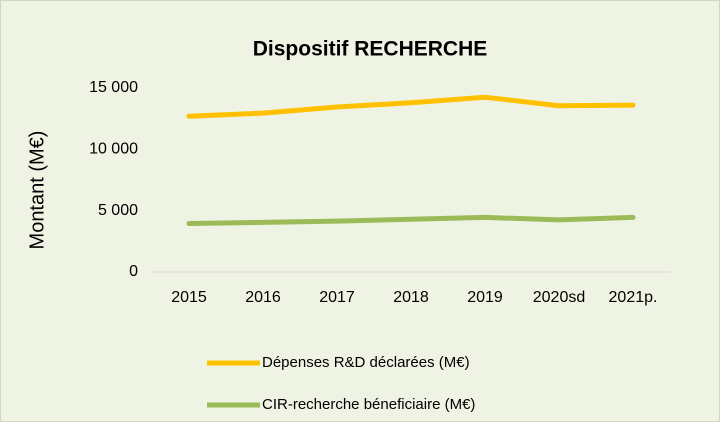 Image resolution: width=720 pixels, height=422 pixels. What do you see at coordinates (133, 271) in the screenshot?
I see `y-tick-label: 0` at bounding box center [133, 271].